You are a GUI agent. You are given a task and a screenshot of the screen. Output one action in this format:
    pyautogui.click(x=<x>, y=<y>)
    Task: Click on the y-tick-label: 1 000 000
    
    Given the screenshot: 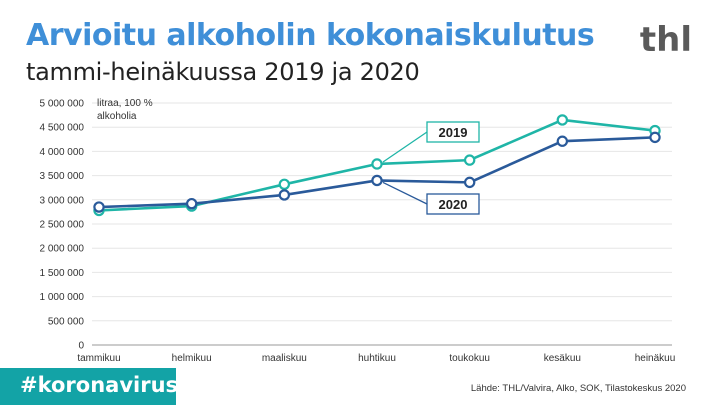 What is the action you would take?
    pyautogui.click(x=62, y=297)
    